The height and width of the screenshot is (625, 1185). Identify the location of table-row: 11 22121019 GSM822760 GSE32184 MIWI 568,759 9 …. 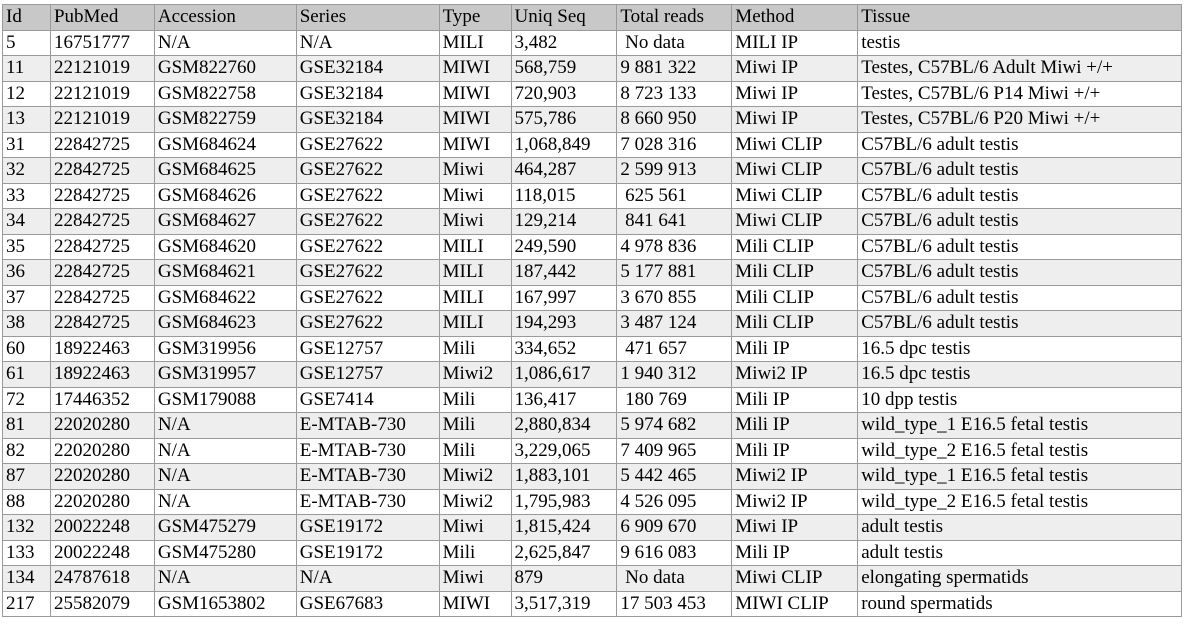
(592, 68).